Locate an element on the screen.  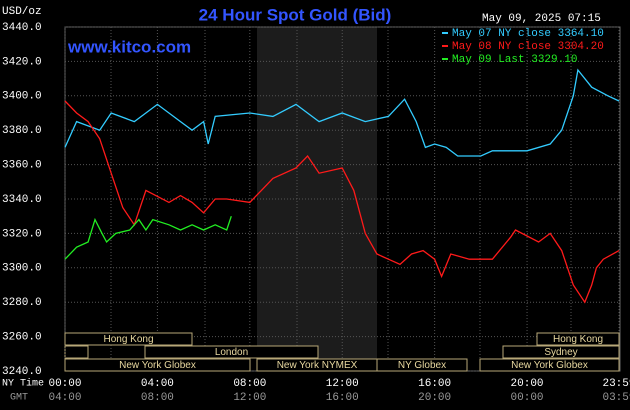
x-tick-label-gmt: 16:00 is located at coordinates (342, 398).